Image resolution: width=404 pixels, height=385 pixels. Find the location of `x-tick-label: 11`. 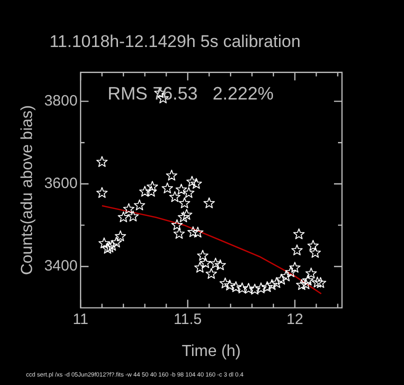

x-tick-label: 11 is located at coordinates (80, 319).